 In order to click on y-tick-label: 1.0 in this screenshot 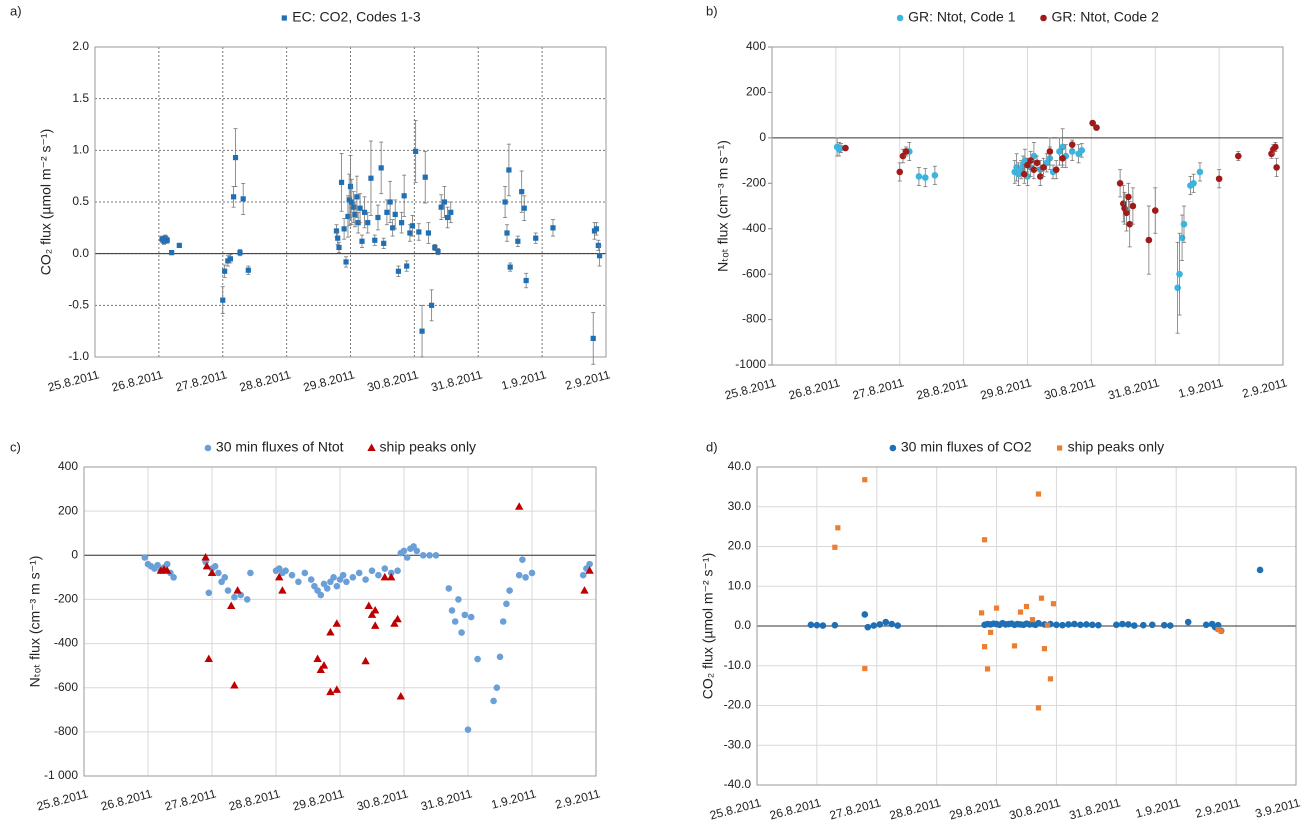, I will do `click(80, 150)`.